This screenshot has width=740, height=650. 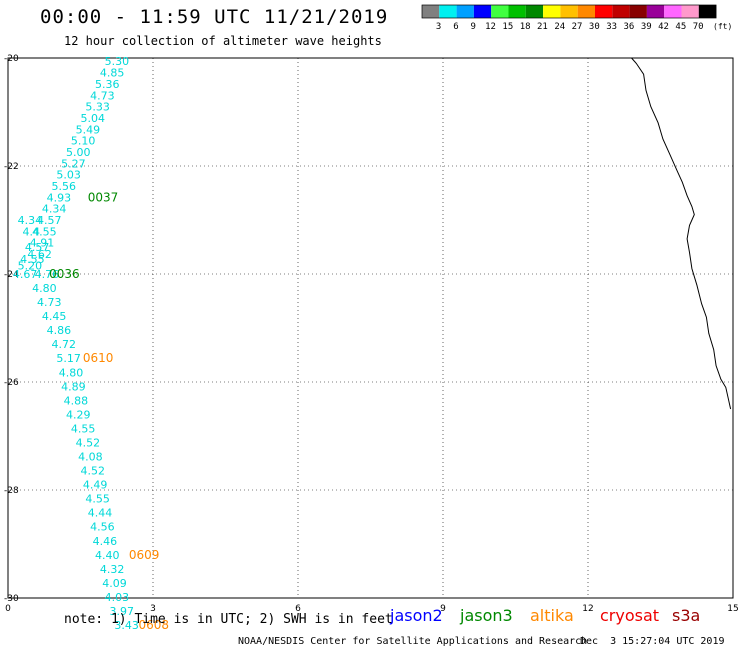 What do you see at coordinates (126, 625) in the screenshot?
I see `wave-height-label: 3.43` at bounding box center [126, 625].